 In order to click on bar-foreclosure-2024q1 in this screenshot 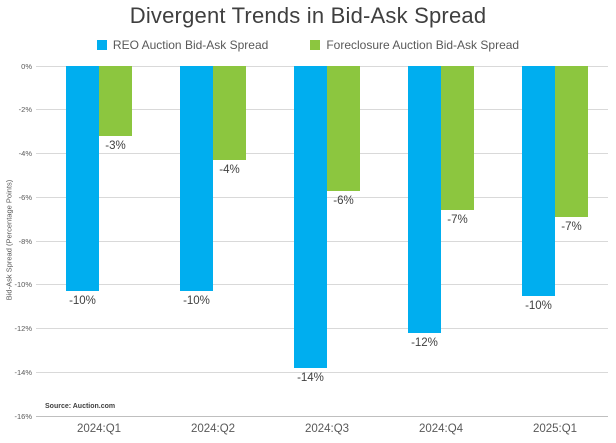, I will do `click(115, 101)`.